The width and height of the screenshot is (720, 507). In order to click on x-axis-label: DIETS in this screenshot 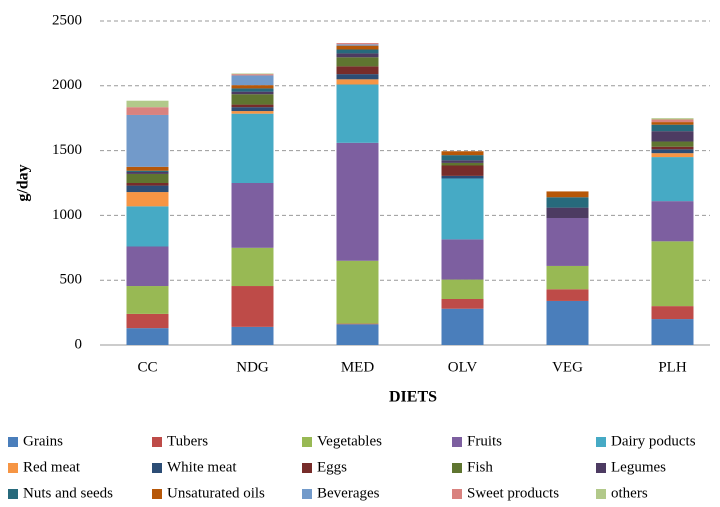, I will do `click(413, 397)`.